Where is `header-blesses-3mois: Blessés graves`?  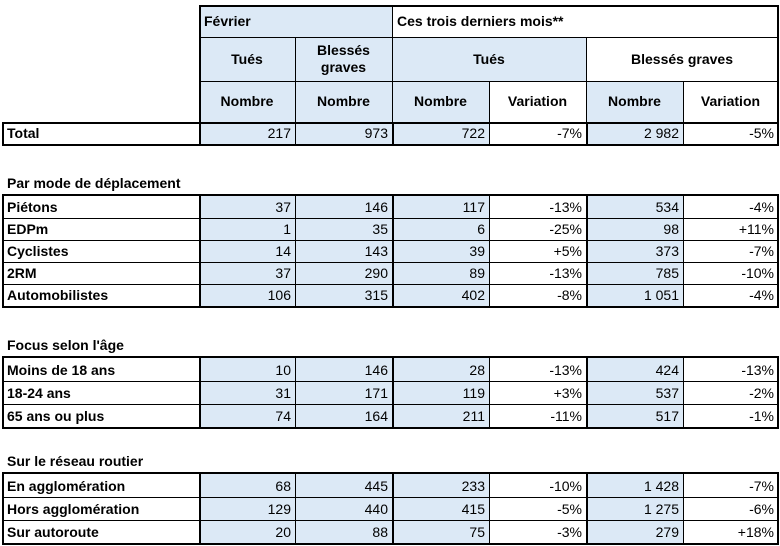
header-blesses-3mois: Blessés graves is located at coordinates (682, 58).